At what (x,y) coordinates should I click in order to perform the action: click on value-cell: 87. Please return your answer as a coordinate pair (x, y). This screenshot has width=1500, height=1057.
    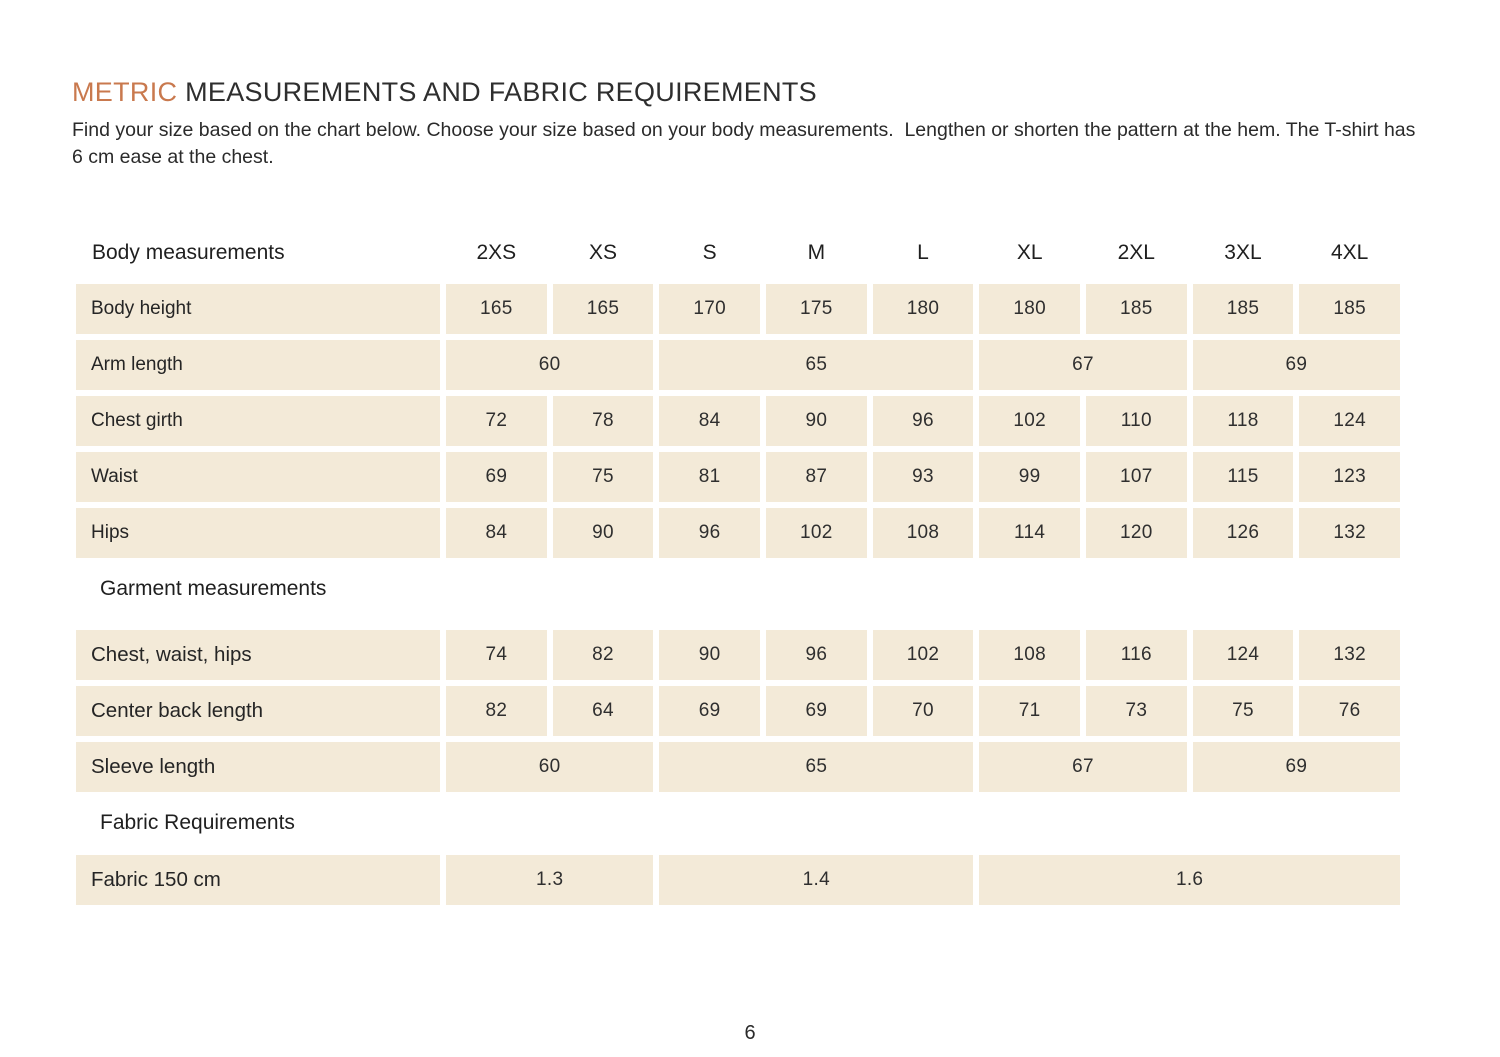
    Looking at the image, I should click on (816, 476).